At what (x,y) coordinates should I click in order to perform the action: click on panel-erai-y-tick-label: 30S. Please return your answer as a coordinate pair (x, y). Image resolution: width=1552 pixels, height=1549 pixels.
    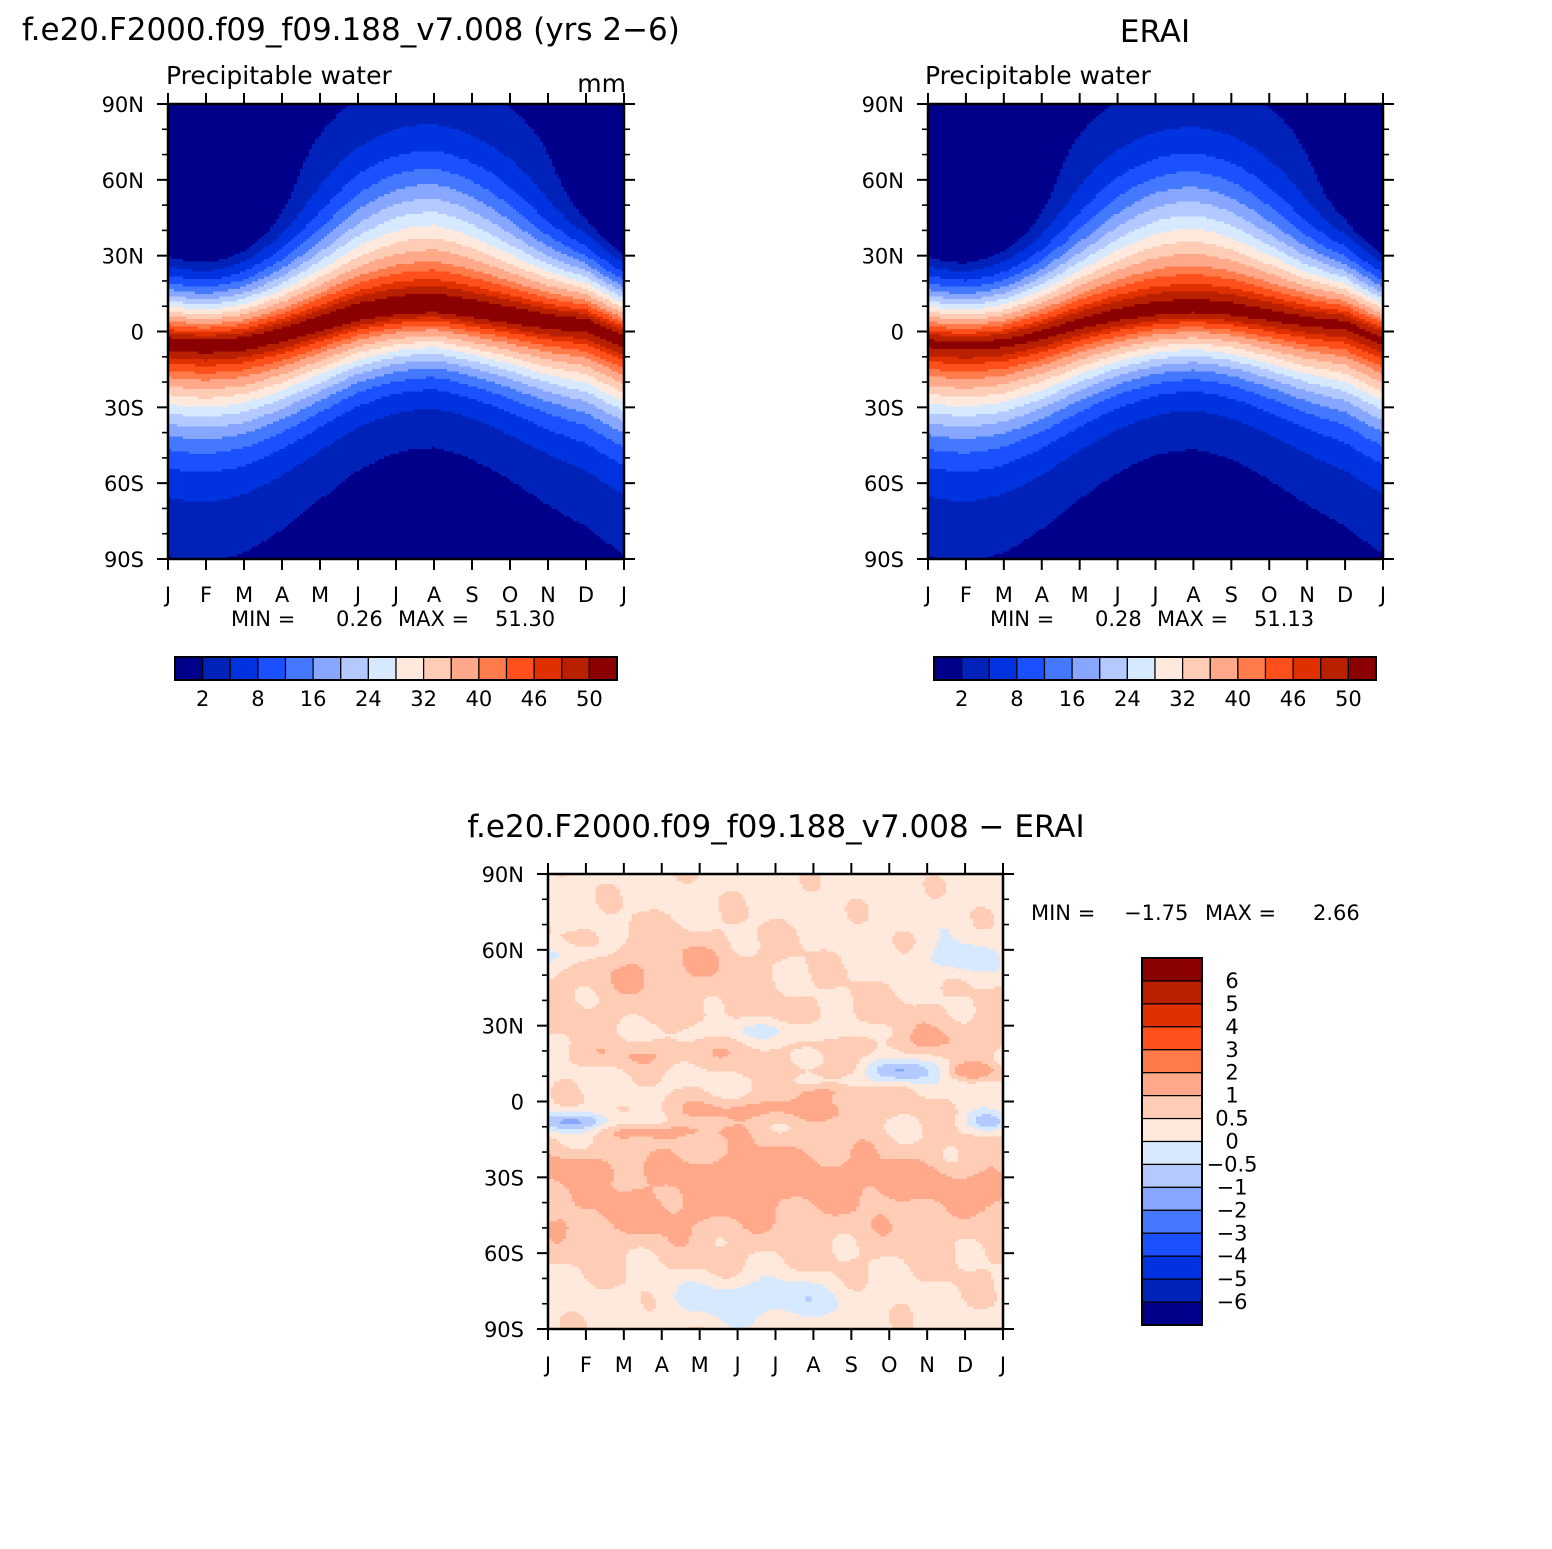
    Looking at the image, I should click on (884, 408).